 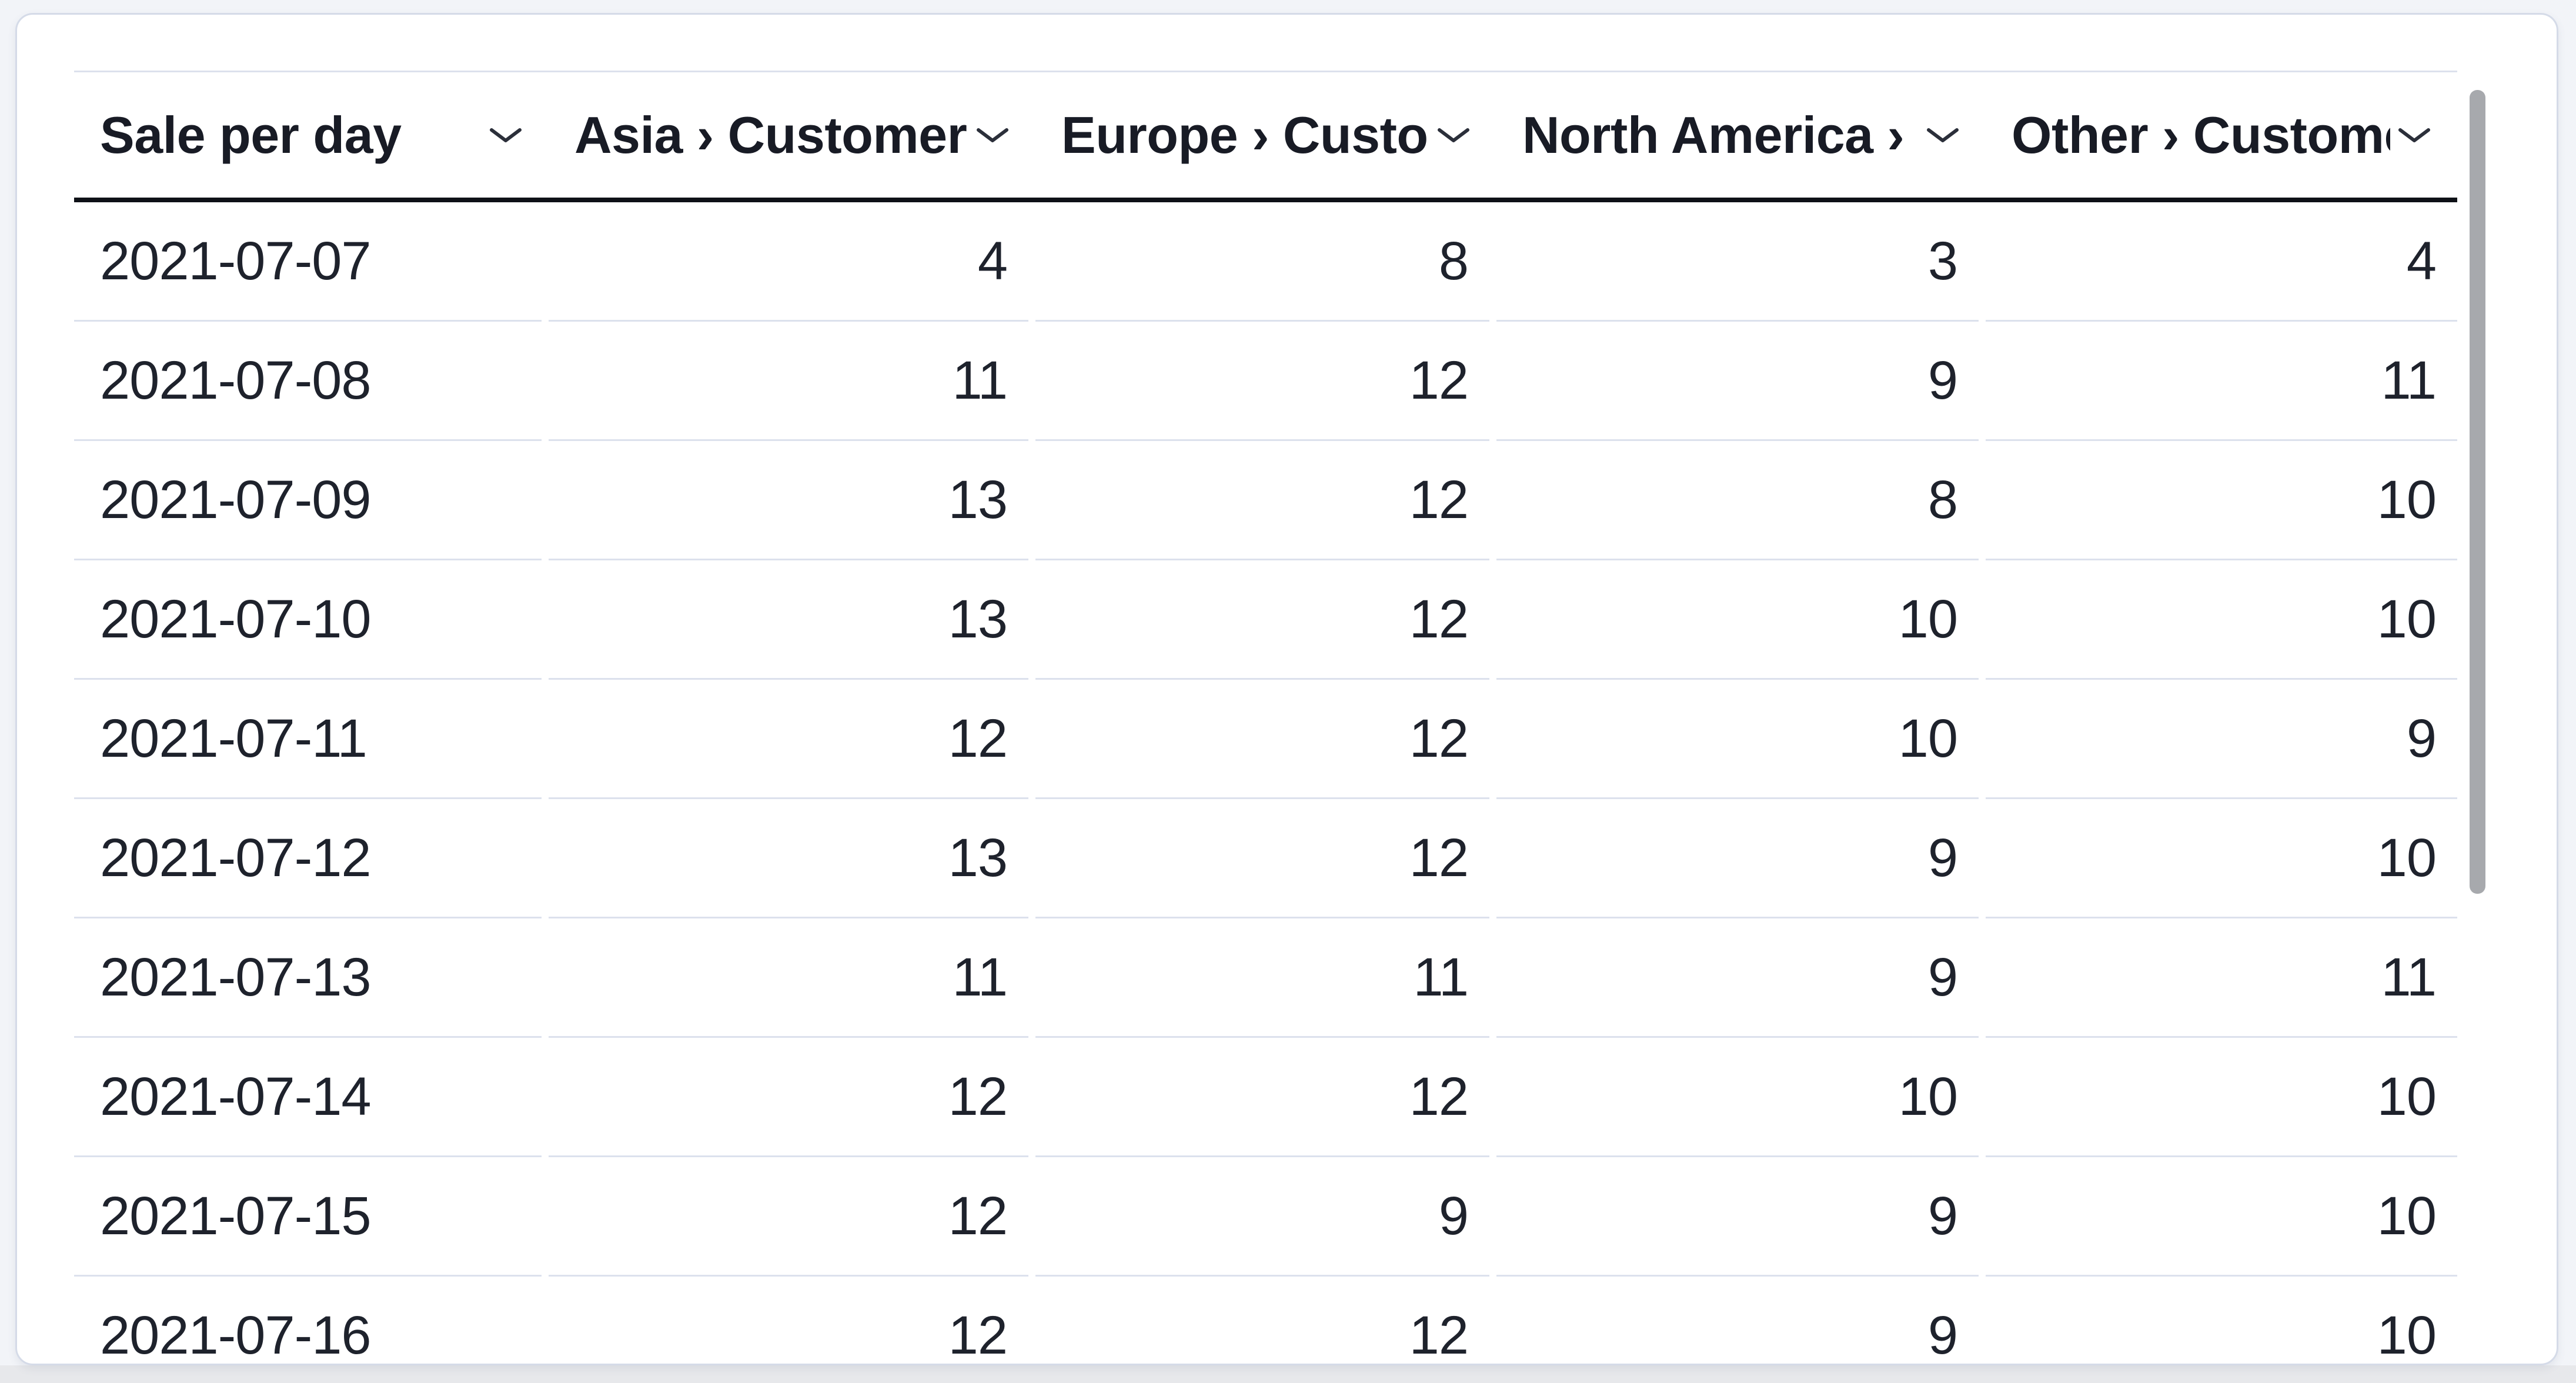 I want to click on table-row: 2021-07-09 13 12 8 10, so click(x=1265, y=500).